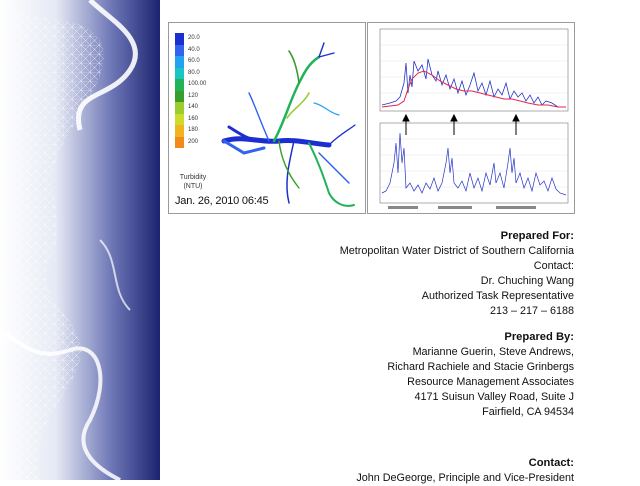 The image size is (640, 486). Describe the element at coordinates (193, 107) in the screenshot. I see `legend-label: 140` at that location.